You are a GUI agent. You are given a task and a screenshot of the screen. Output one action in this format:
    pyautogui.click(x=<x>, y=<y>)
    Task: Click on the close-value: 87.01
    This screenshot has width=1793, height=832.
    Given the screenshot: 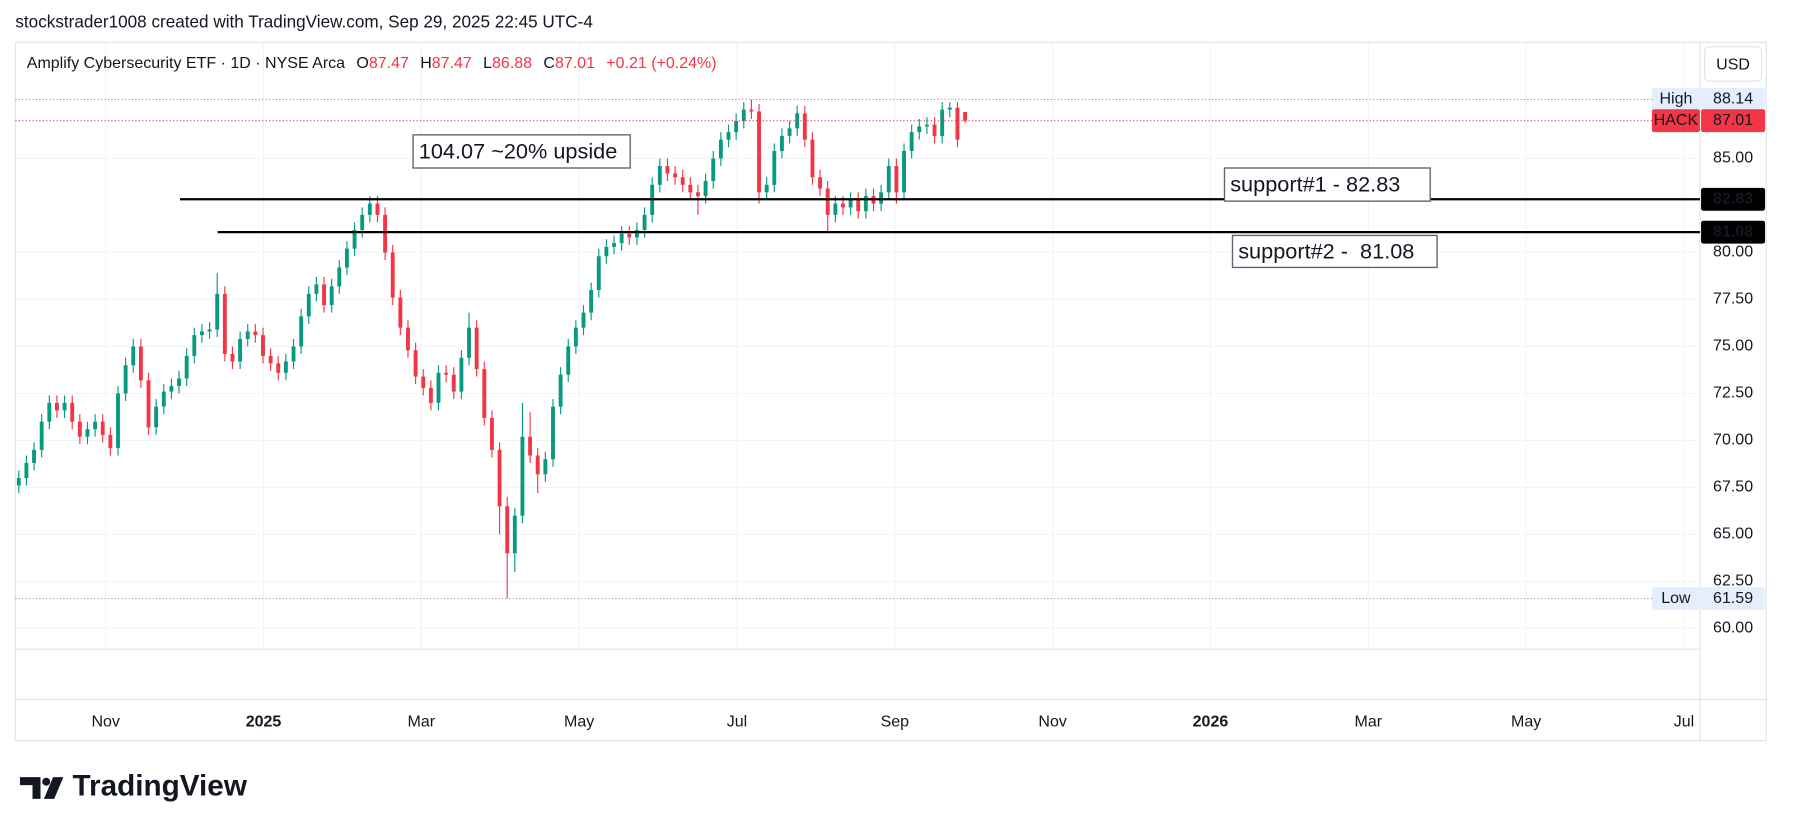 What is the action you would take?
    pyautogui.click(x=575, y=63)
    